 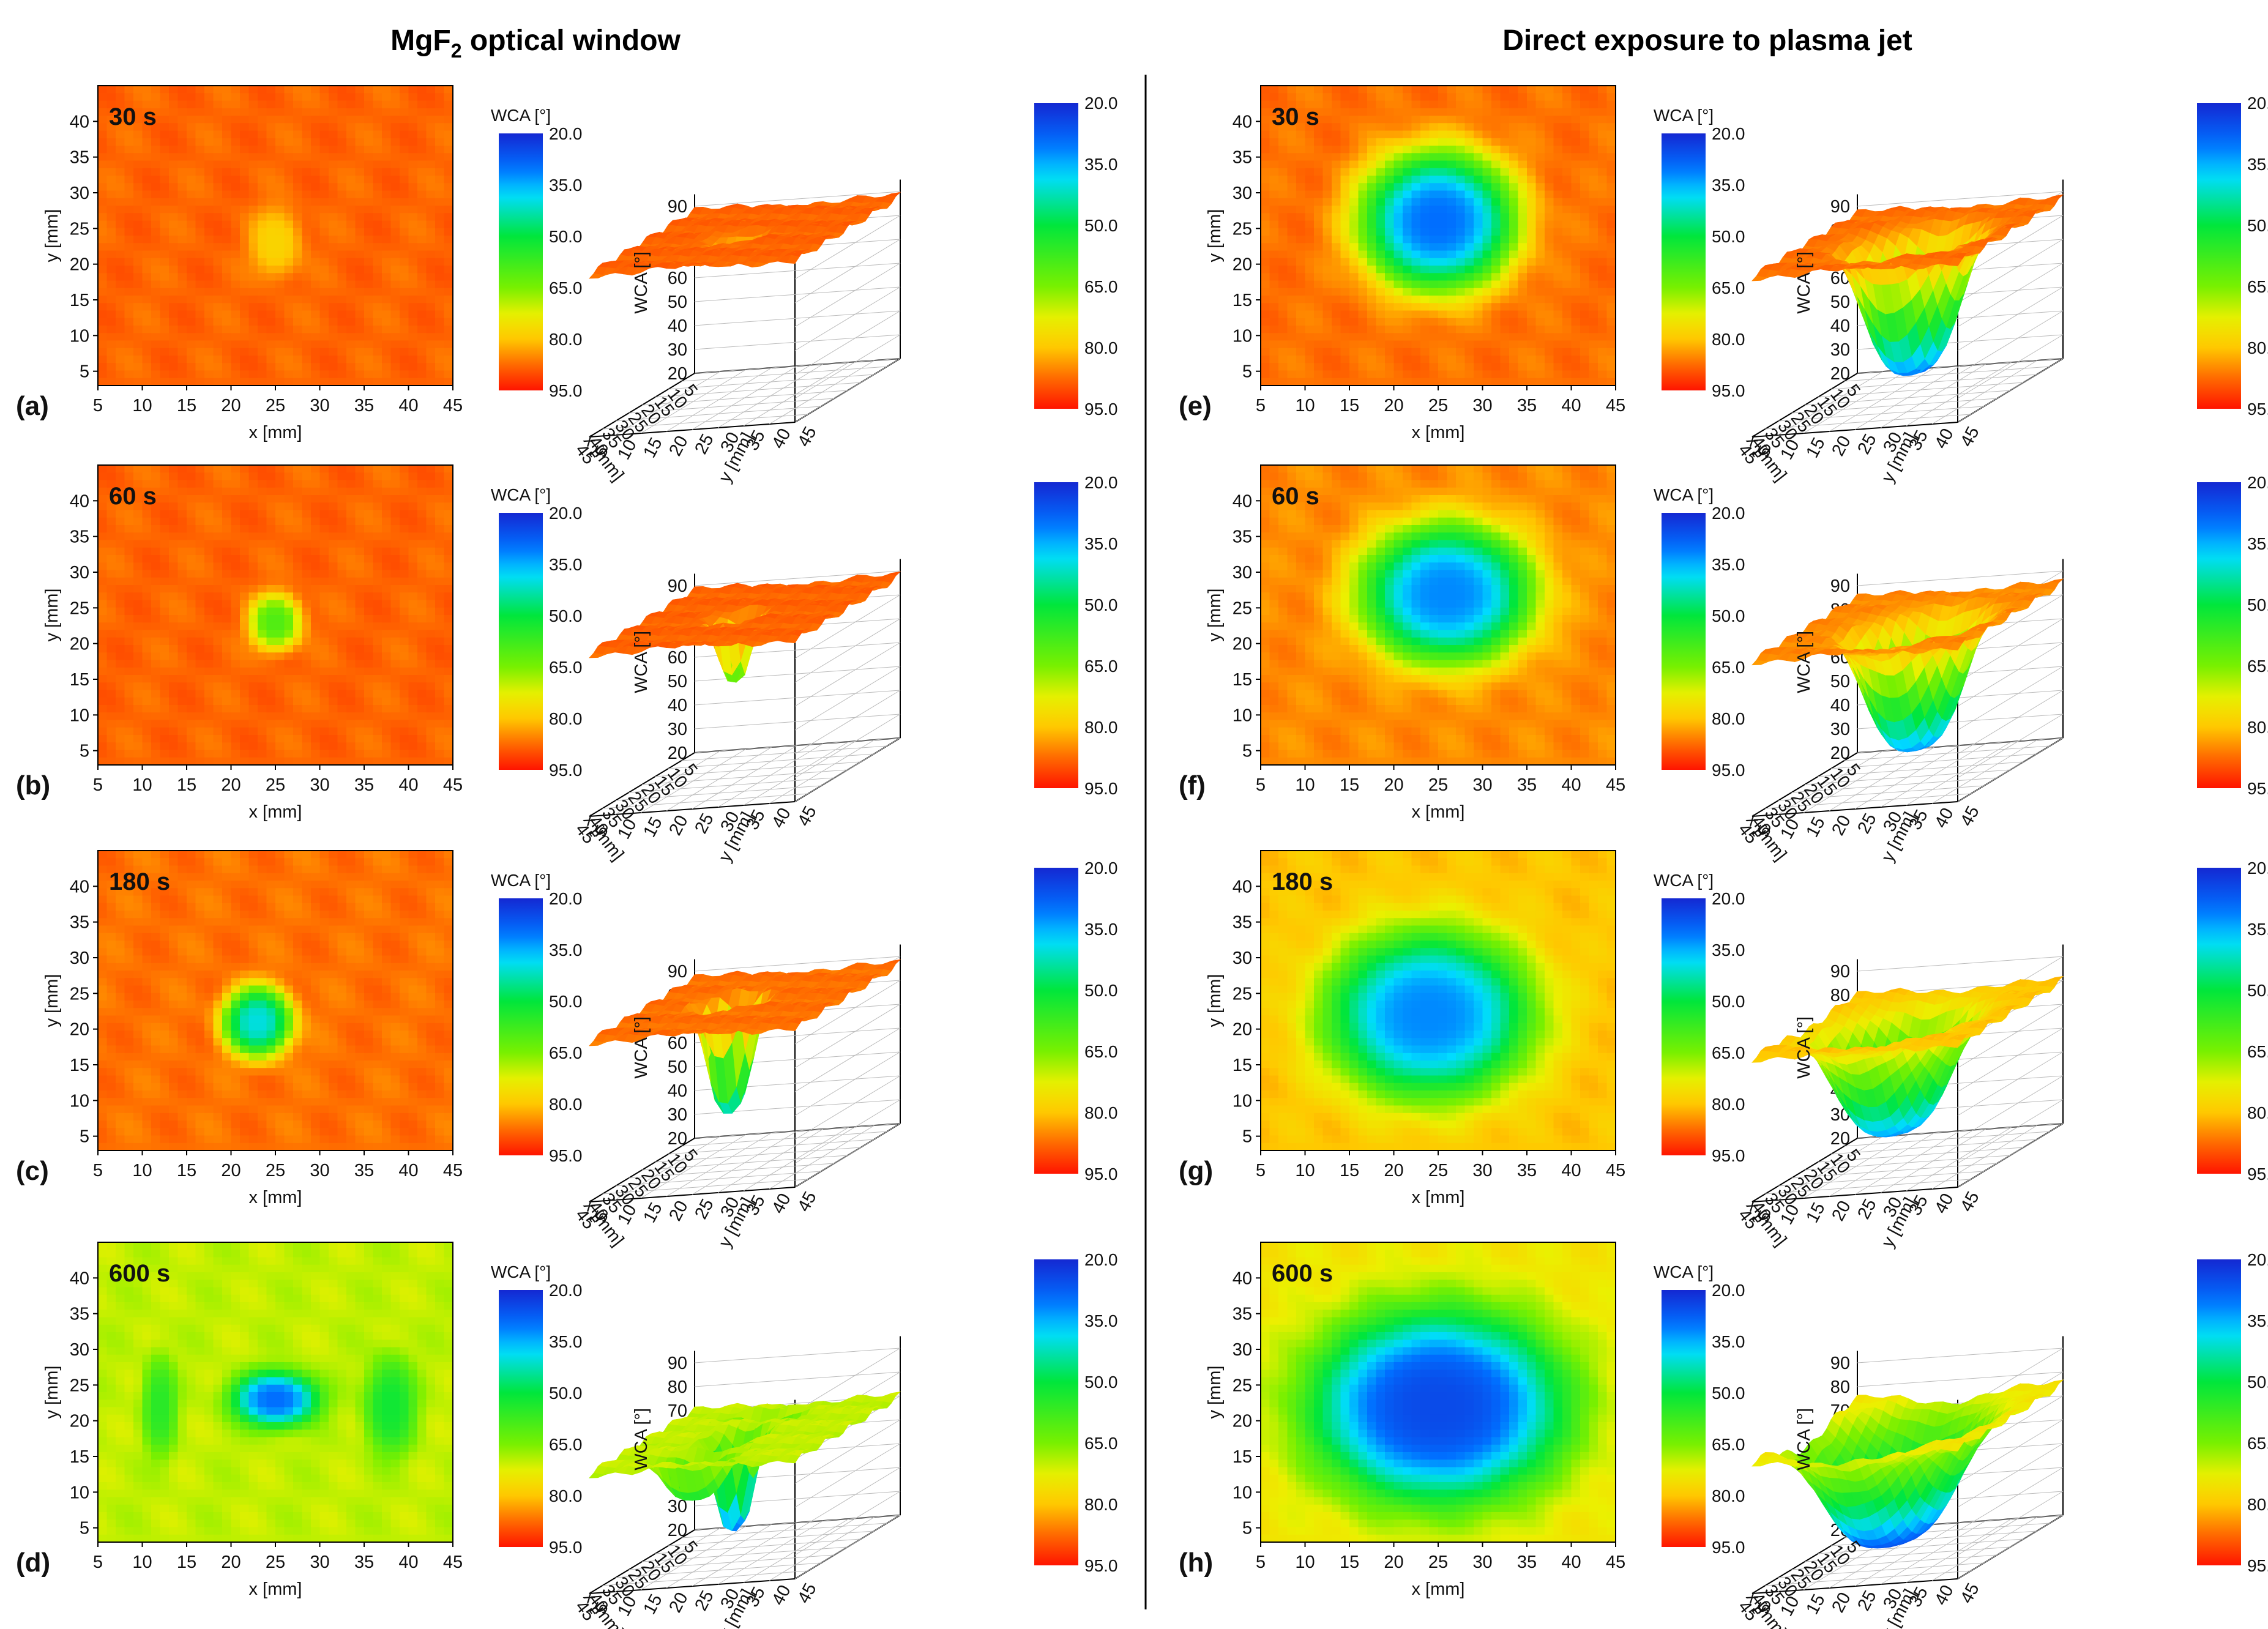 I want to click on surface-grid-line, so click(x=770, y=776).